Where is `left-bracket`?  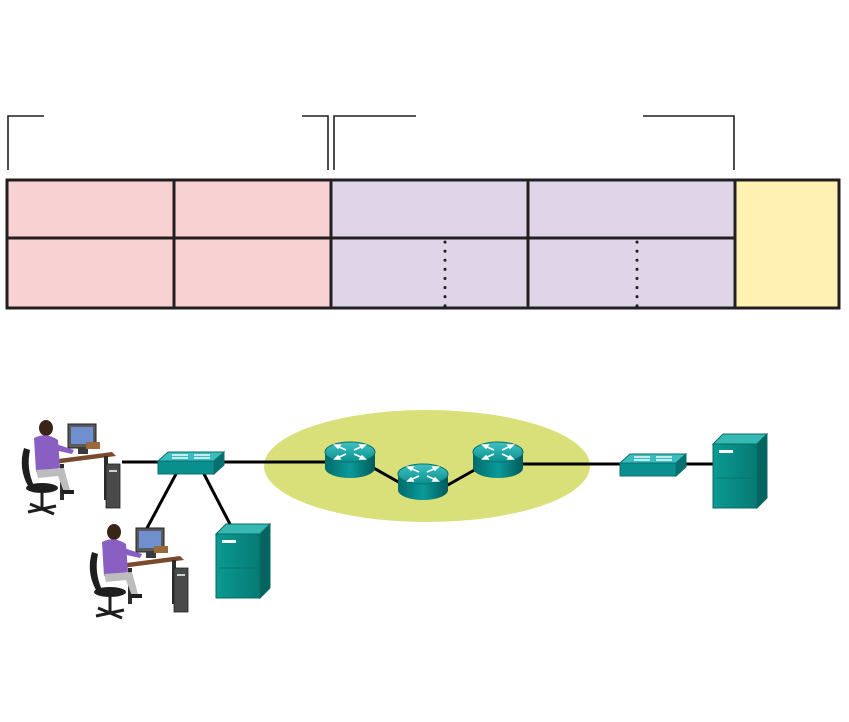 left-bracket is located at coordinates (168, 142).